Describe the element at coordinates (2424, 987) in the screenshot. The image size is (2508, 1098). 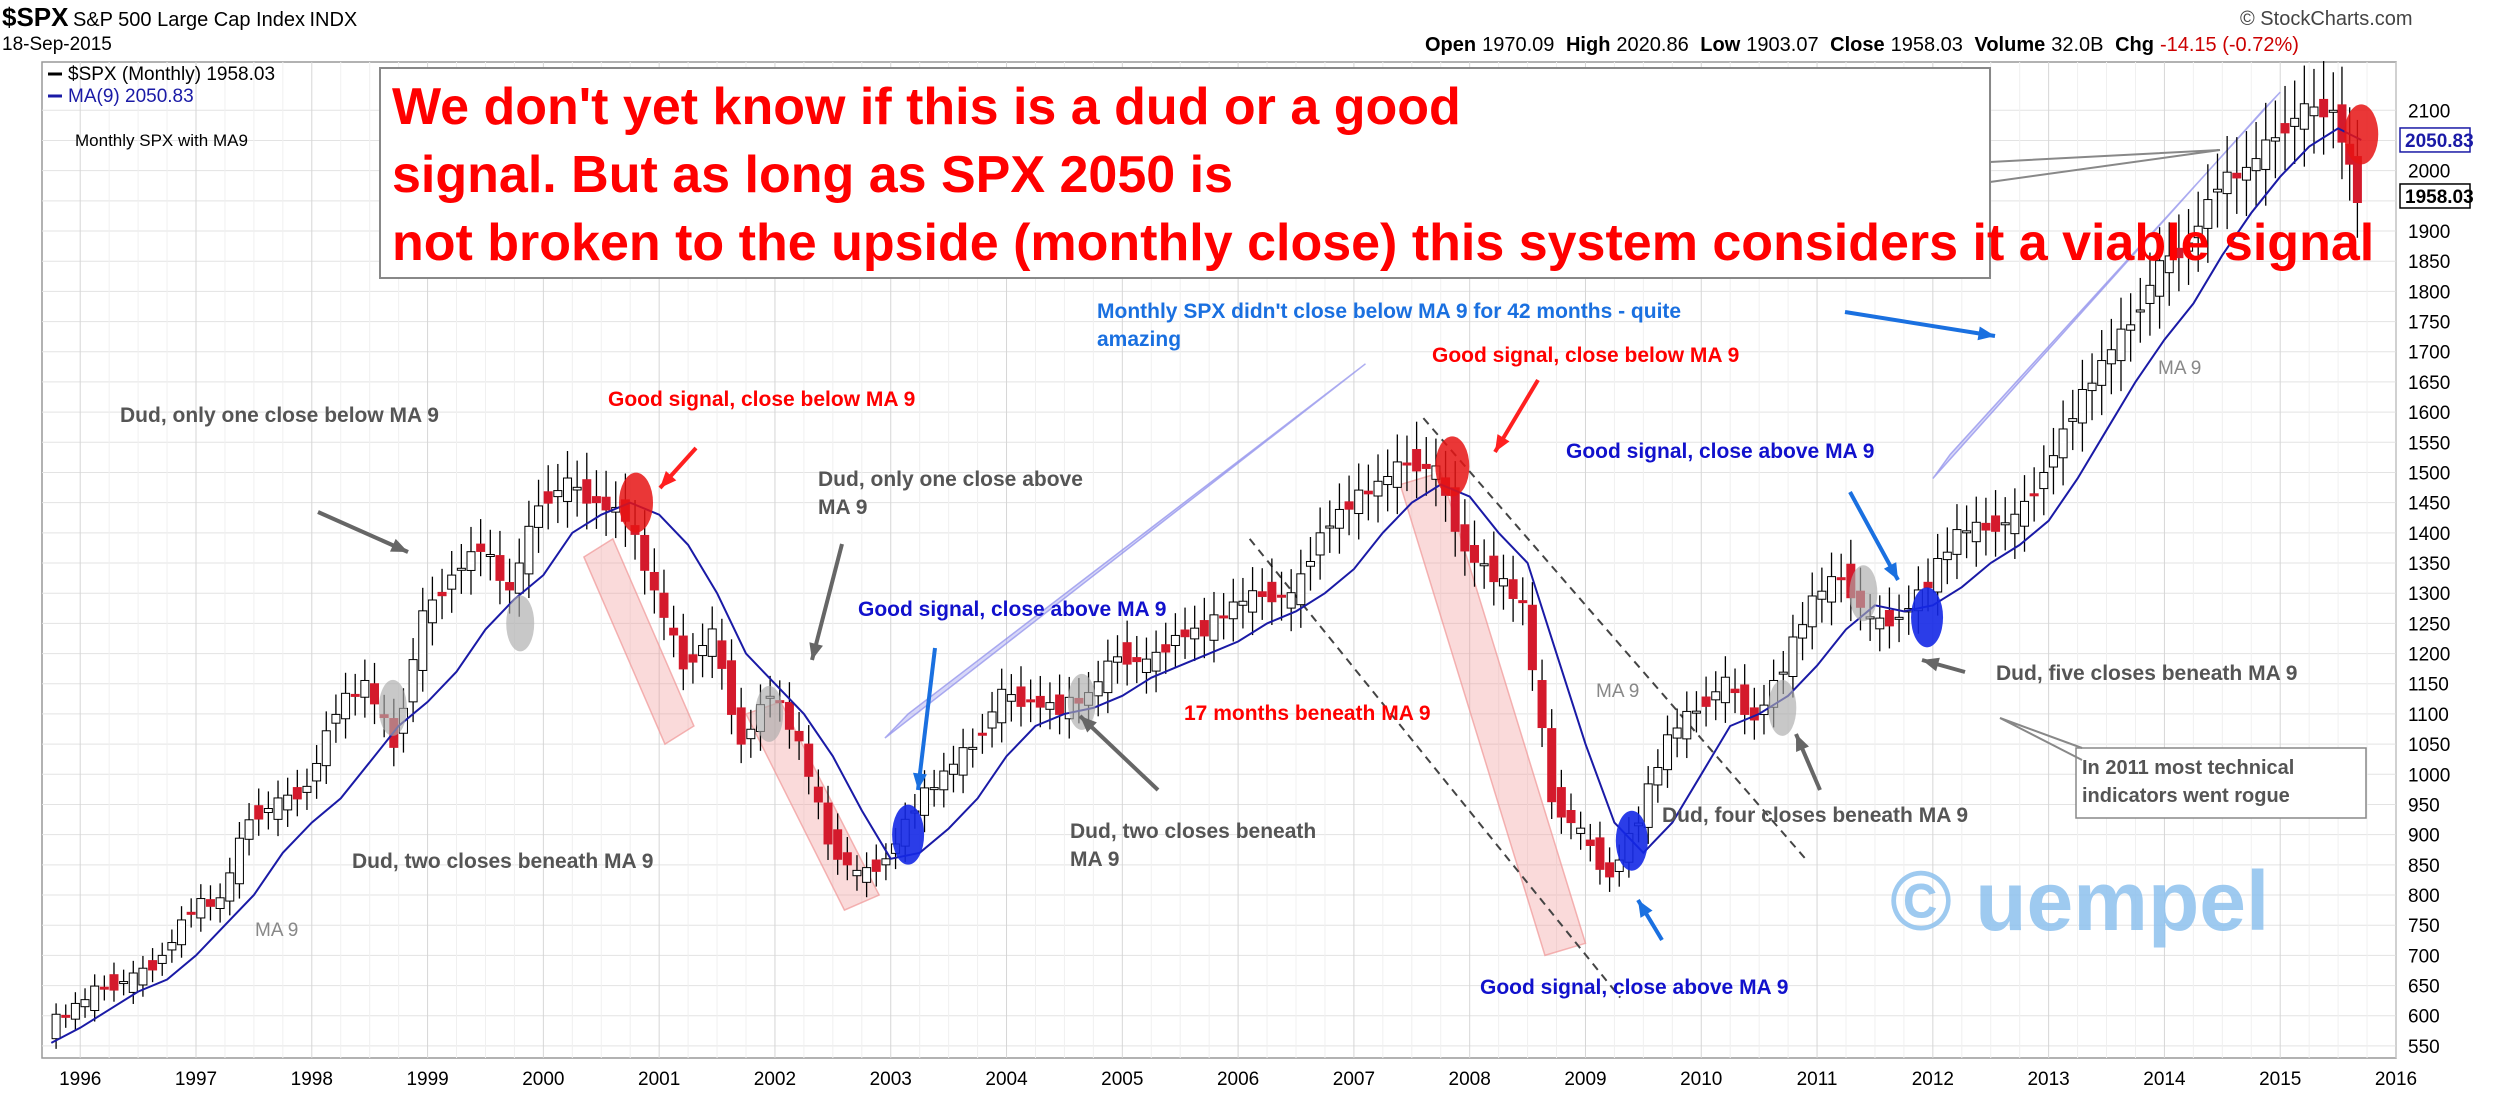
I see `y-tick-label: 650` at that location.